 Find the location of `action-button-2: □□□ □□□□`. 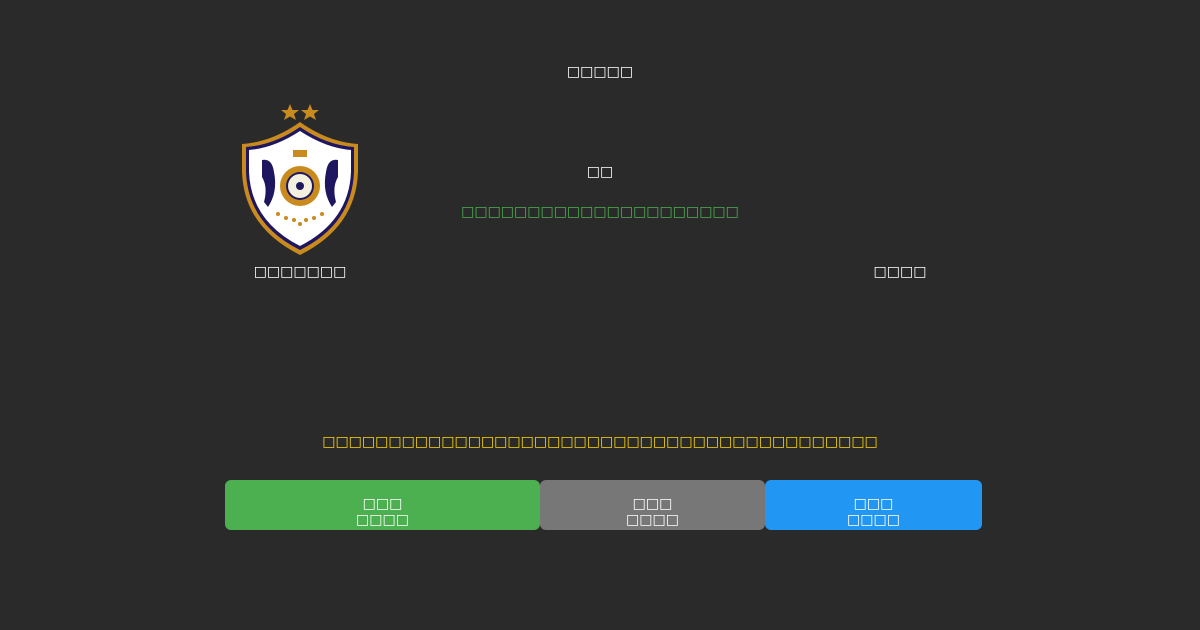

action-button-2: □□□ □□□□ is located at coordinates (652, 505).